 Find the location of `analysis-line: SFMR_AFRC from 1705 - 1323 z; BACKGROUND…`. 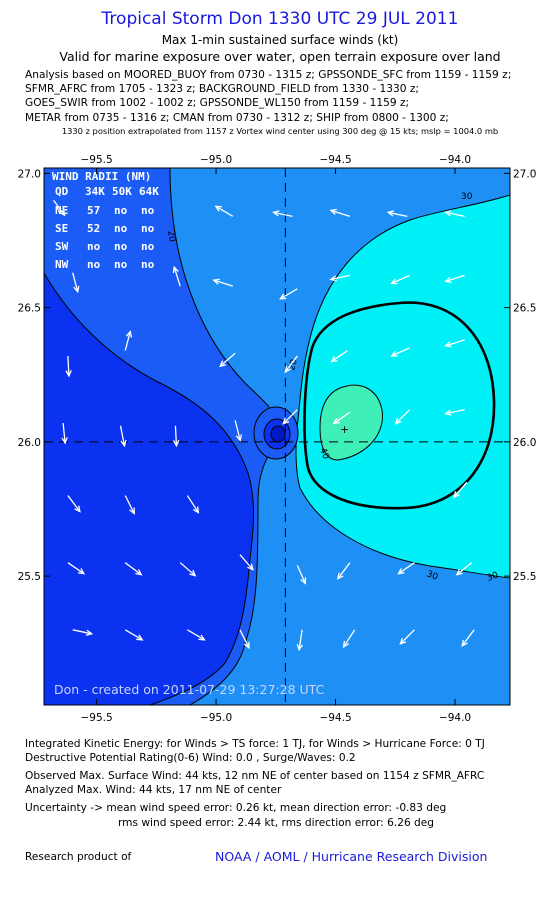

analysis-line: SFMR_AFRC from 1705 - 1323 z; BACKGROUND… is located at coordinates (222, 89).